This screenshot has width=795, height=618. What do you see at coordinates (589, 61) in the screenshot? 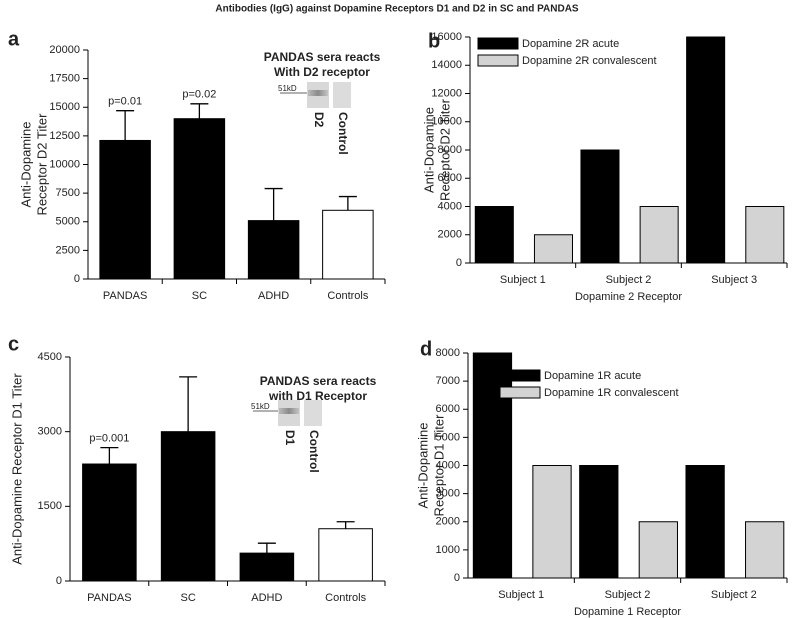
I see `legend-label: Dopamine 2R convalescent` at bounding box center [589, 61].